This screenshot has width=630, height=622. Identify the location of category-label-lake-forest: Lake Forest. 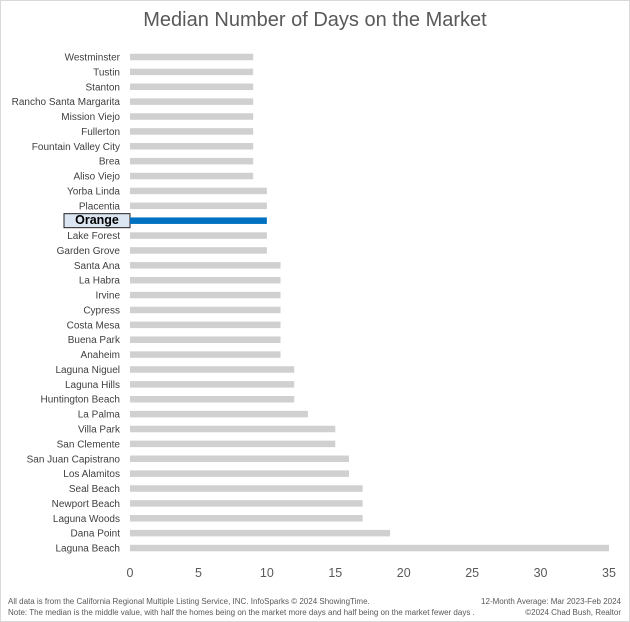
(93, 236).